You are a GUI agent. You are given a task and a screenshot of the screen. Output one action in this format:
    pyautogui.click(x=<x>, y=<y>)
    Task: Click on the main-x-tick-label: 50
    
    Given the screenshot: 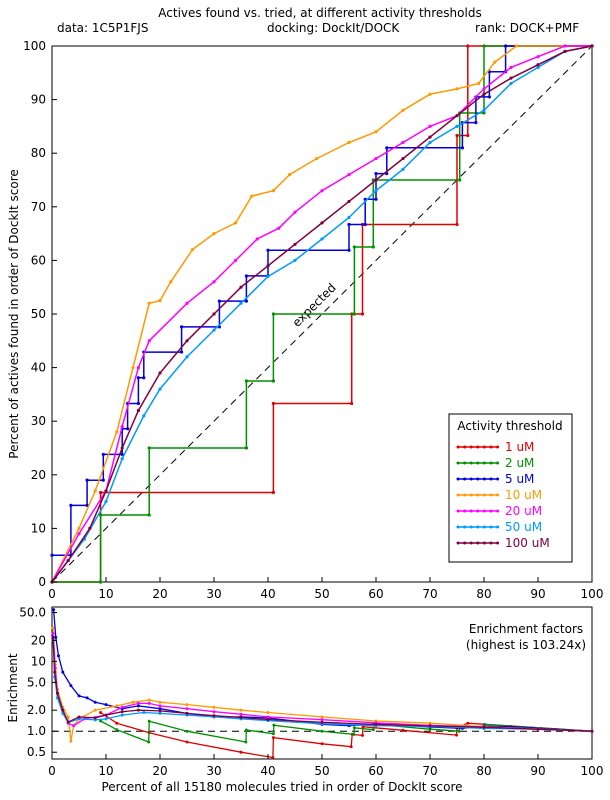 What is the action you would take?
    pyautogui.click(x=321, y=594)
    